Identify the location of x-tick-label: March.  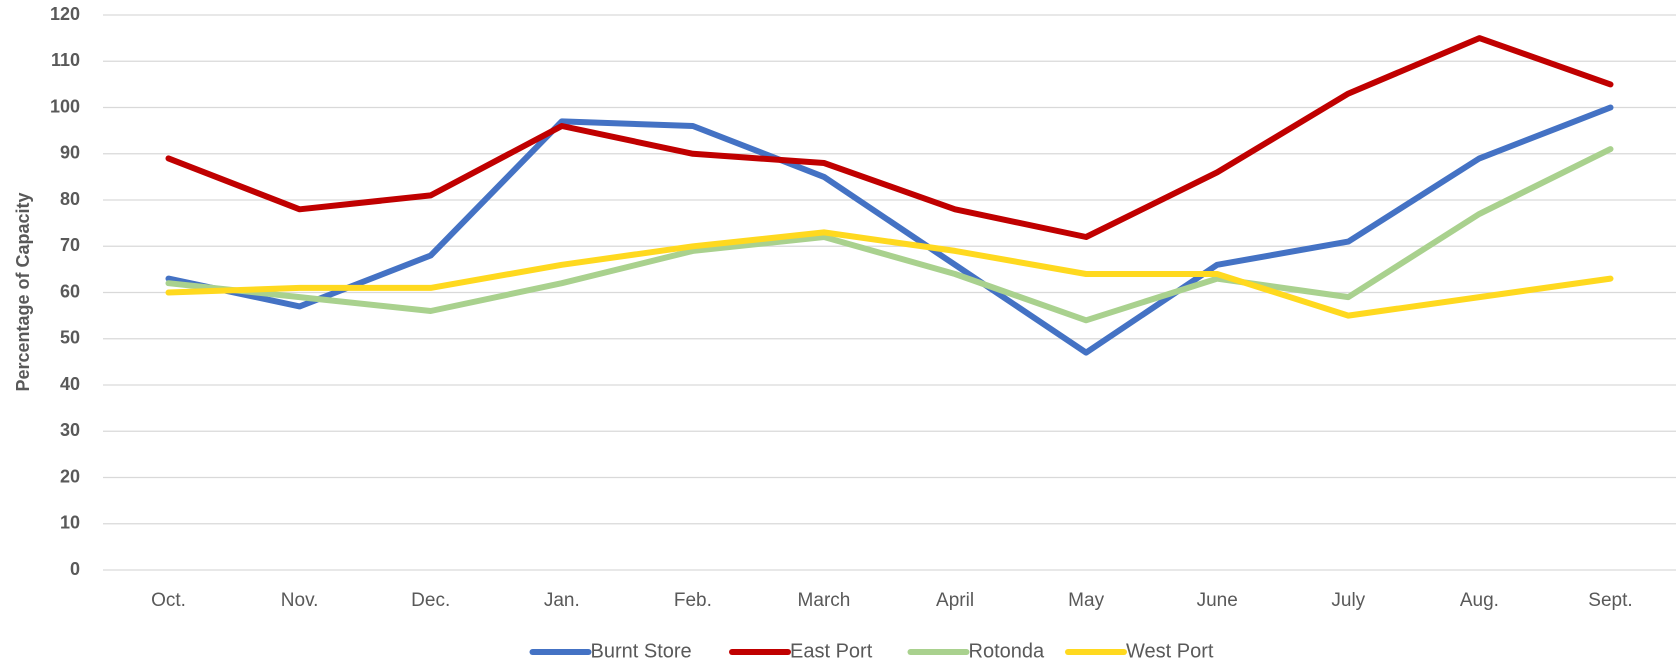
(824, 600).